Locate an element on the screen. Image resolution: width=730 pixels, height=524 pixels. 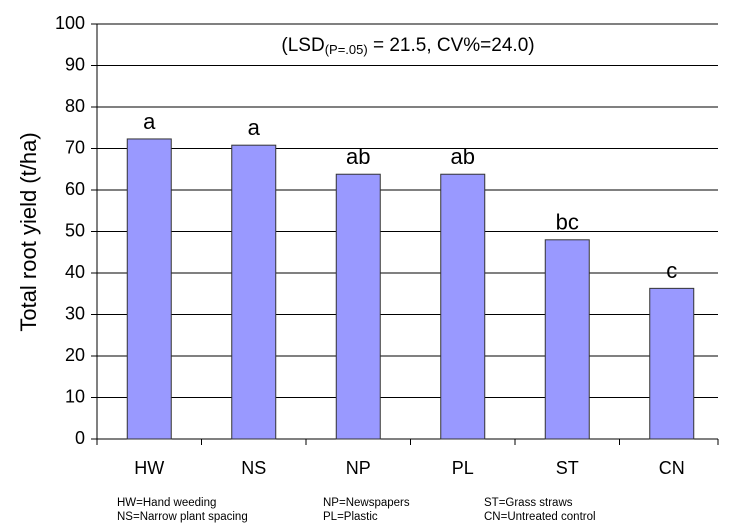
x-tick-label: NP is located at coordinates (358, 468).